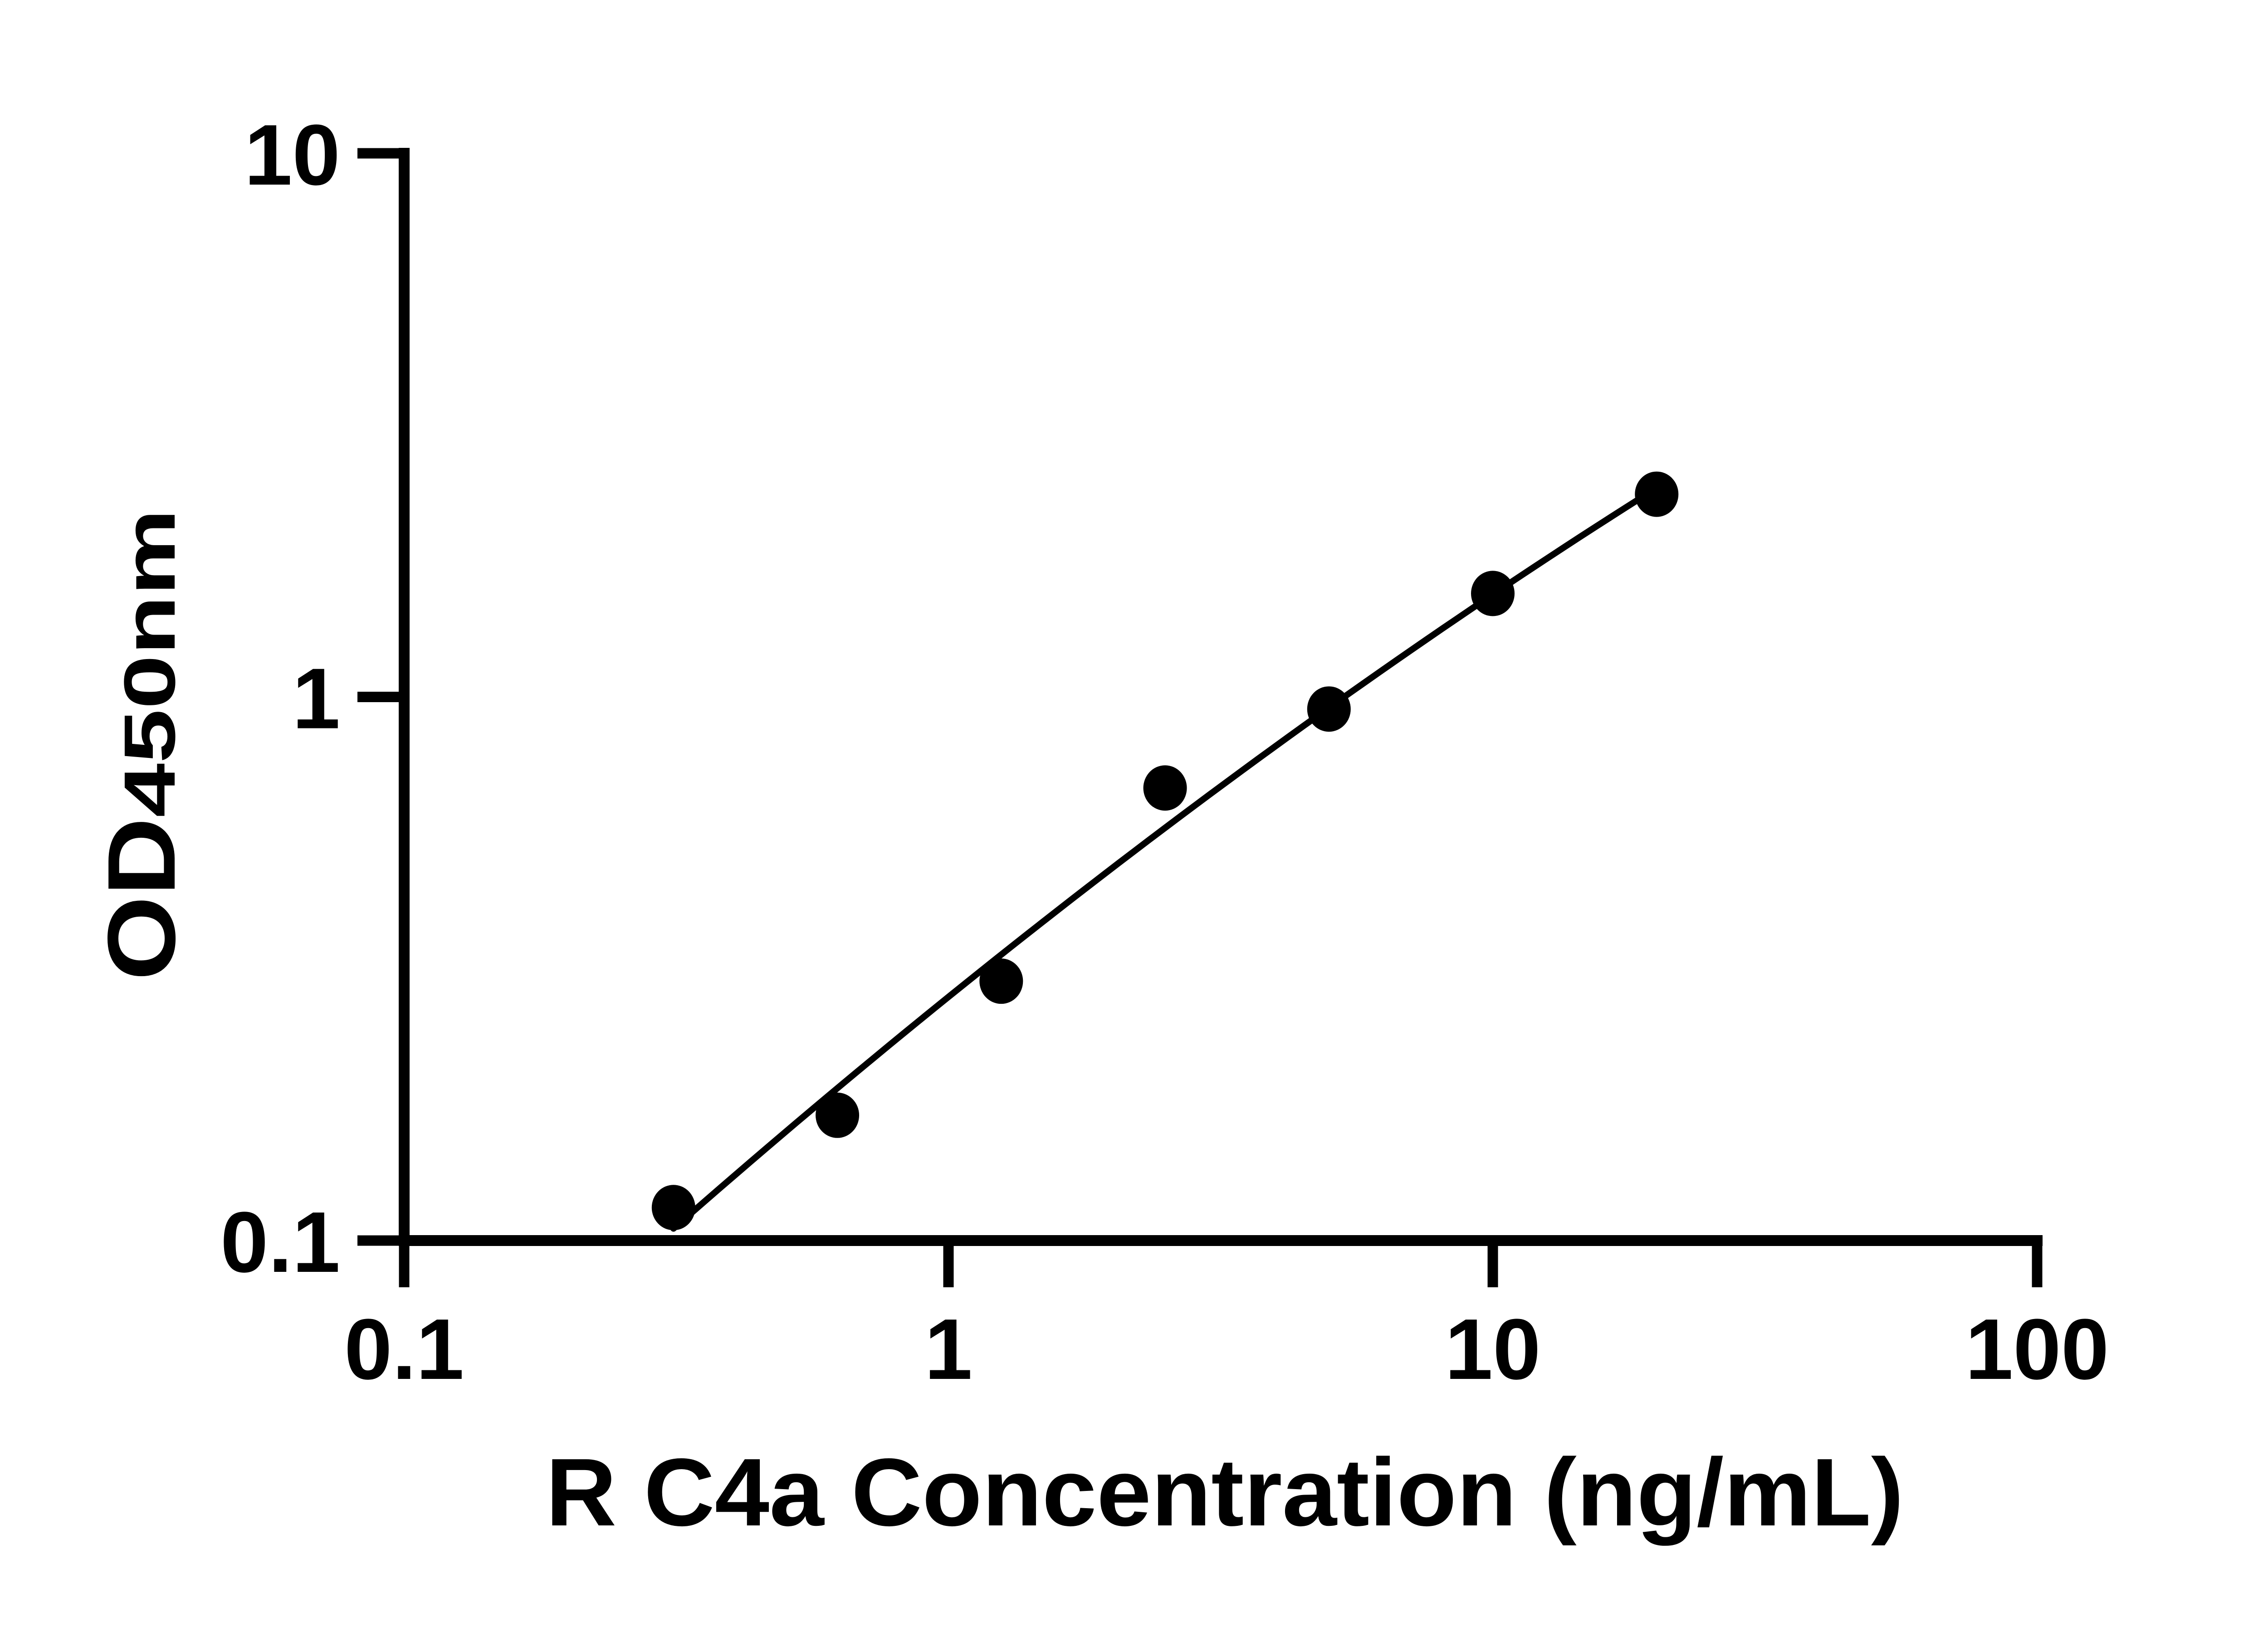  Describe the element at coordinates (948, 1349) in the screenshot. I see `x-axis-tick-label: 1` at that location.